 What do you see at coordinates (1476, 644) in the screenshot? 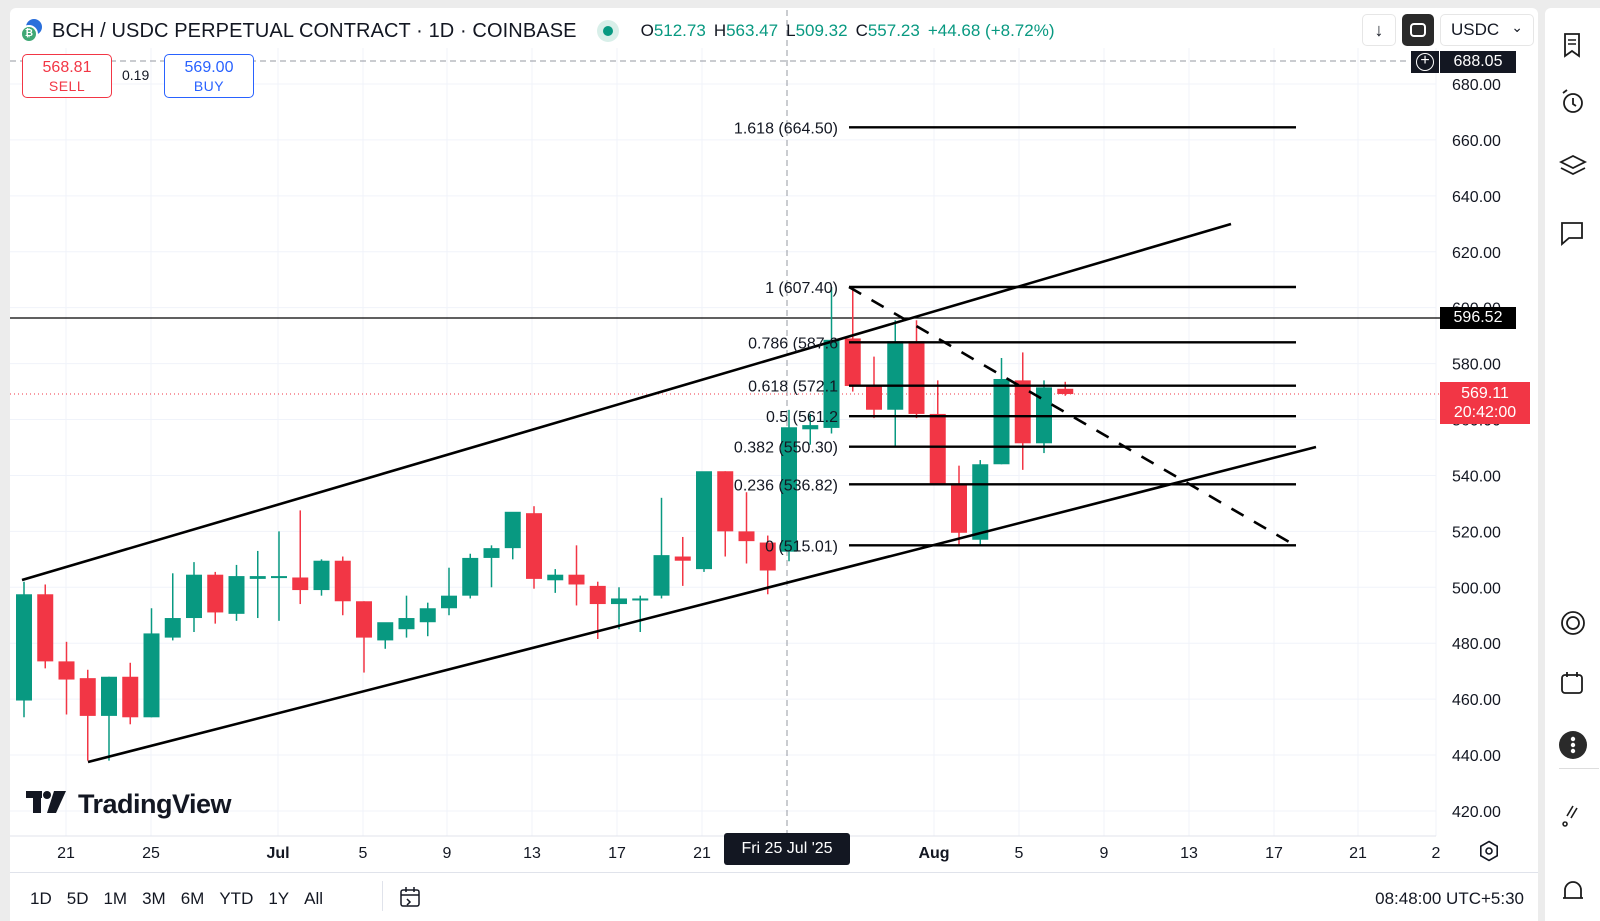
I see `price-axis-label: 480.00` at bounding box center [1476, 644].